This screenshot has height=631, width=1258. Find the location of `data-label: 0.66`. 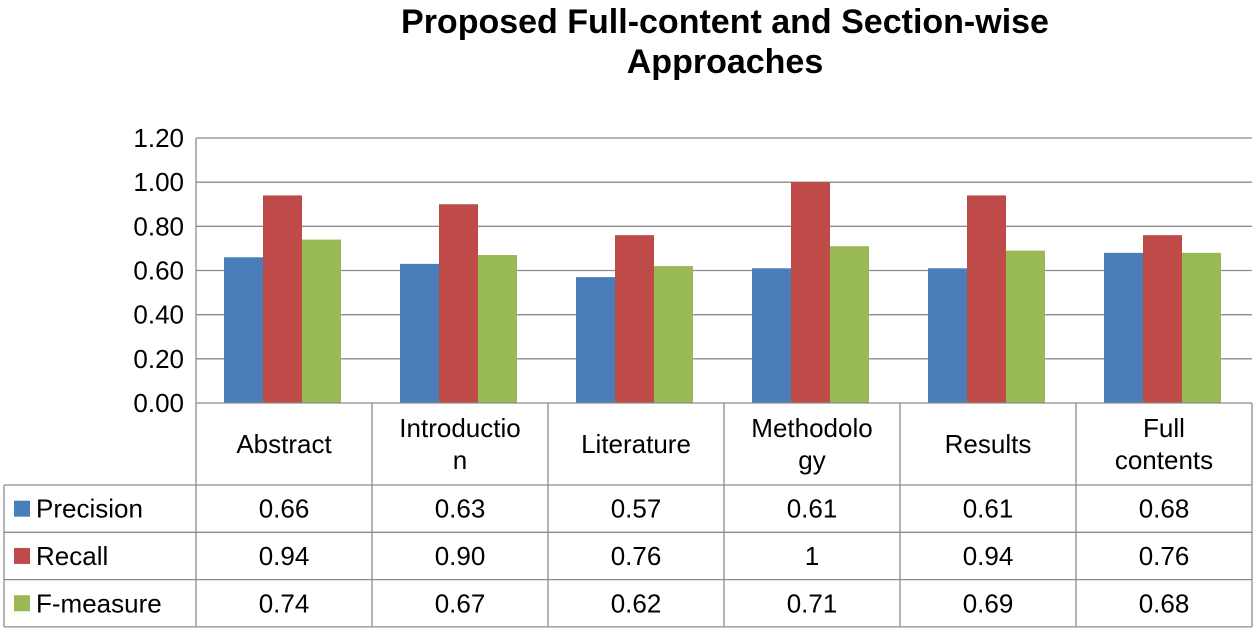

data-label: 0.66 is located at coordinates (284, 509).